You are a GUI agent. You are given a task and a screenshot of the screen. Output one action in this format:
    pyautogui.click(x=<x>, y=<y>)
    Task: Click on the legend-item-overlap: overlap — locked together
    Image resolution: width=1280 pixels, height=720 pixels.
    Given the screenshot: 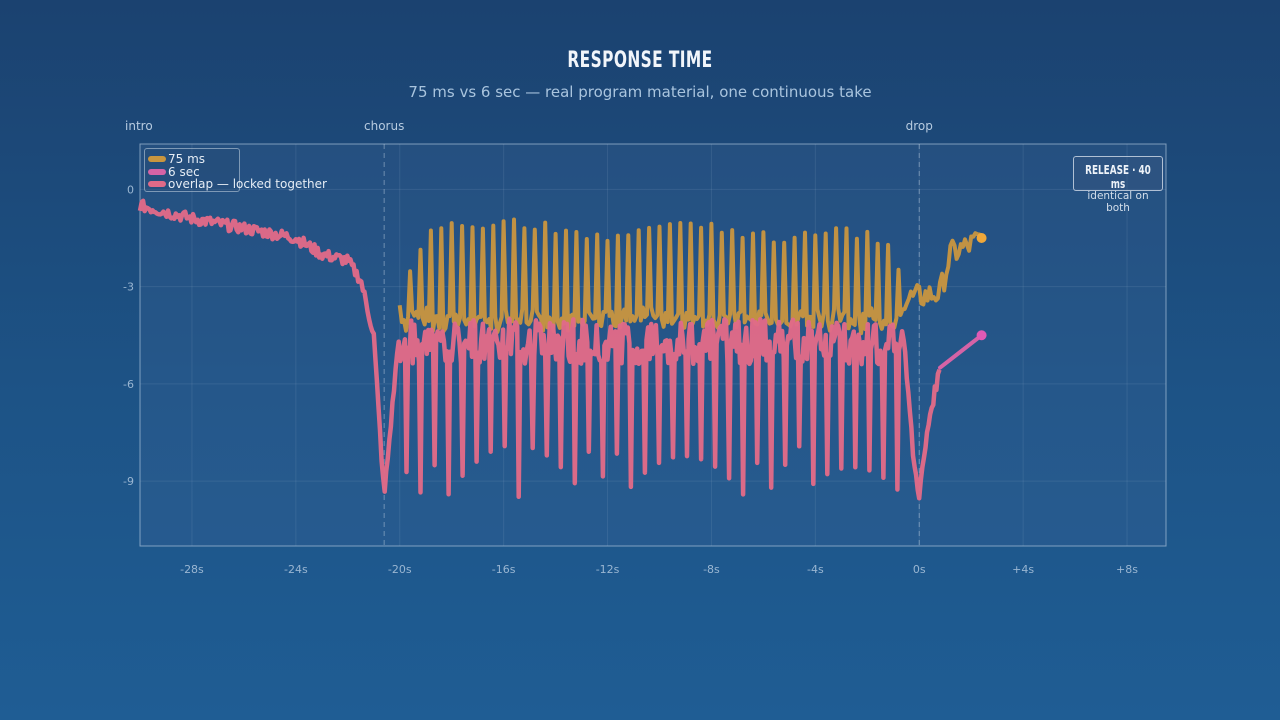 What is the action you would take?
    pyautogui.click(x=237, y=183)
    